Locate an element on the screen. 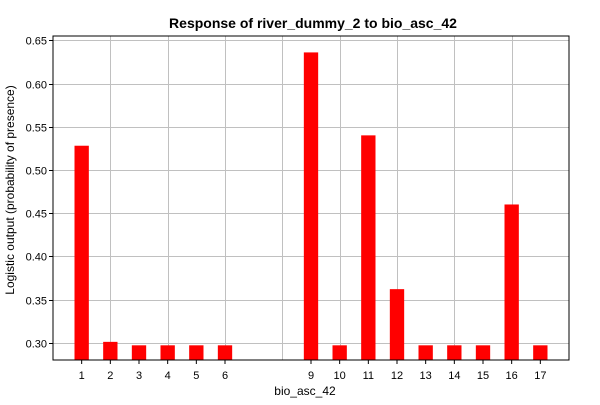 The width and height of the screenshot is (600, 405). chart-title: Response of river_dummy_2 to bio_asc_42 is located at coordinates (313, 23).